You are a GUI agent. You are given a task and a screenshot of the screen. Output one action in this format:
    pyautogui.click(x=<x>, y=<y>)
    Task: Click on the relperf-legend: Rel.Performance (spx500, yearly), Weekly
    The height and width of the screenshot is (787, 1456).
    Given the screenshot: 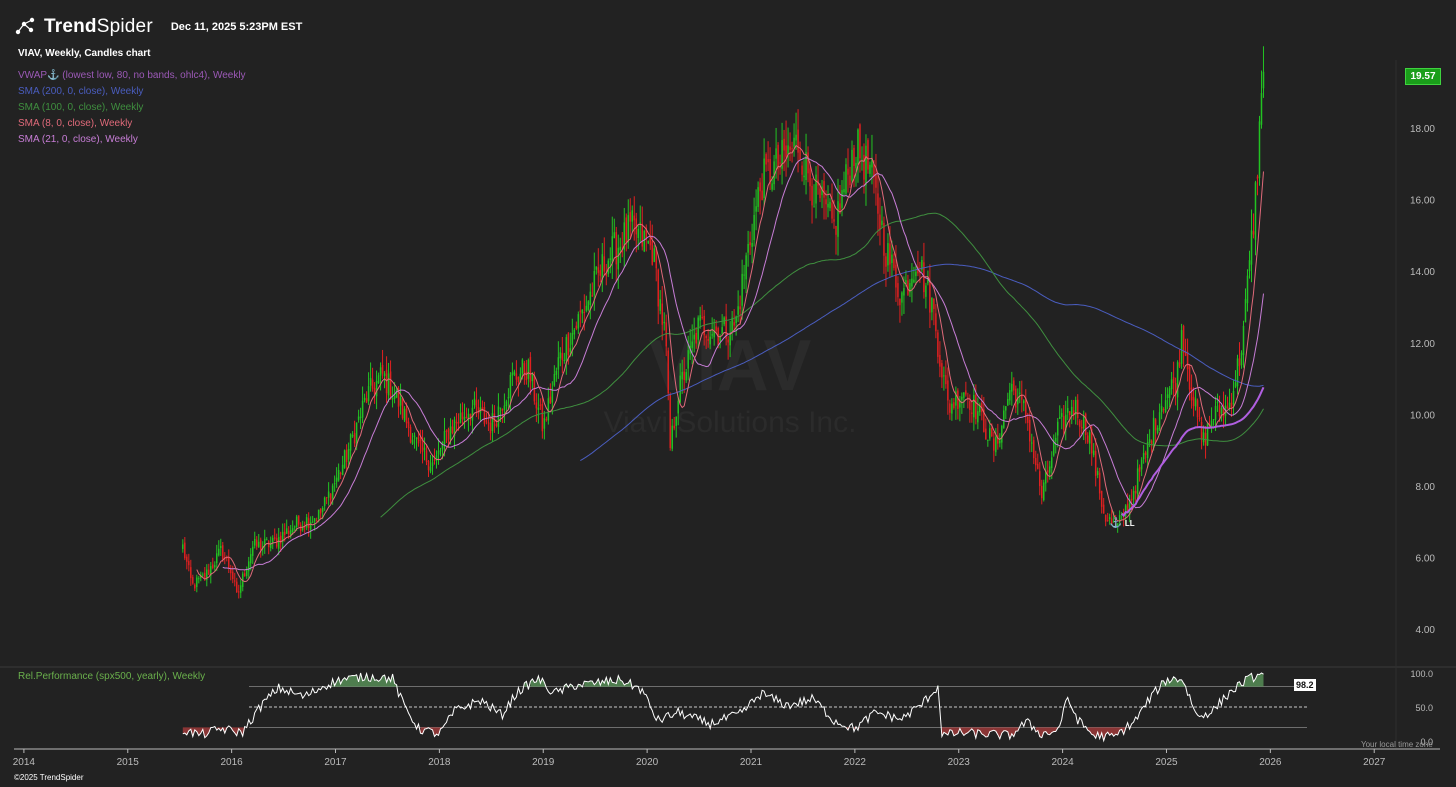 What is the action you would take?
    pyautogui.click(x=112, y=676)
    